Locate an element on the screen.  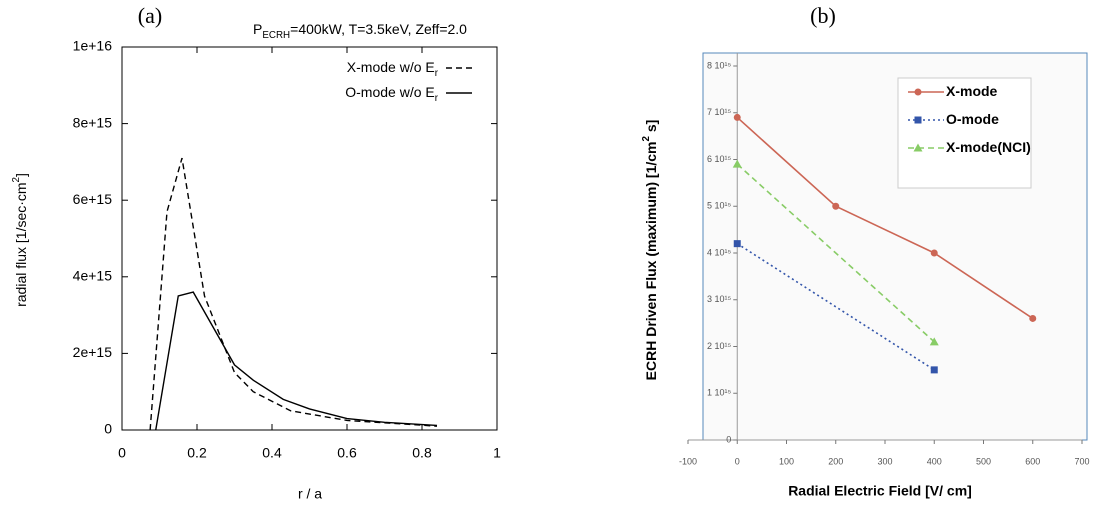
y-tick-label: 4 10¹⁵ is located at coordinates (719, 252).